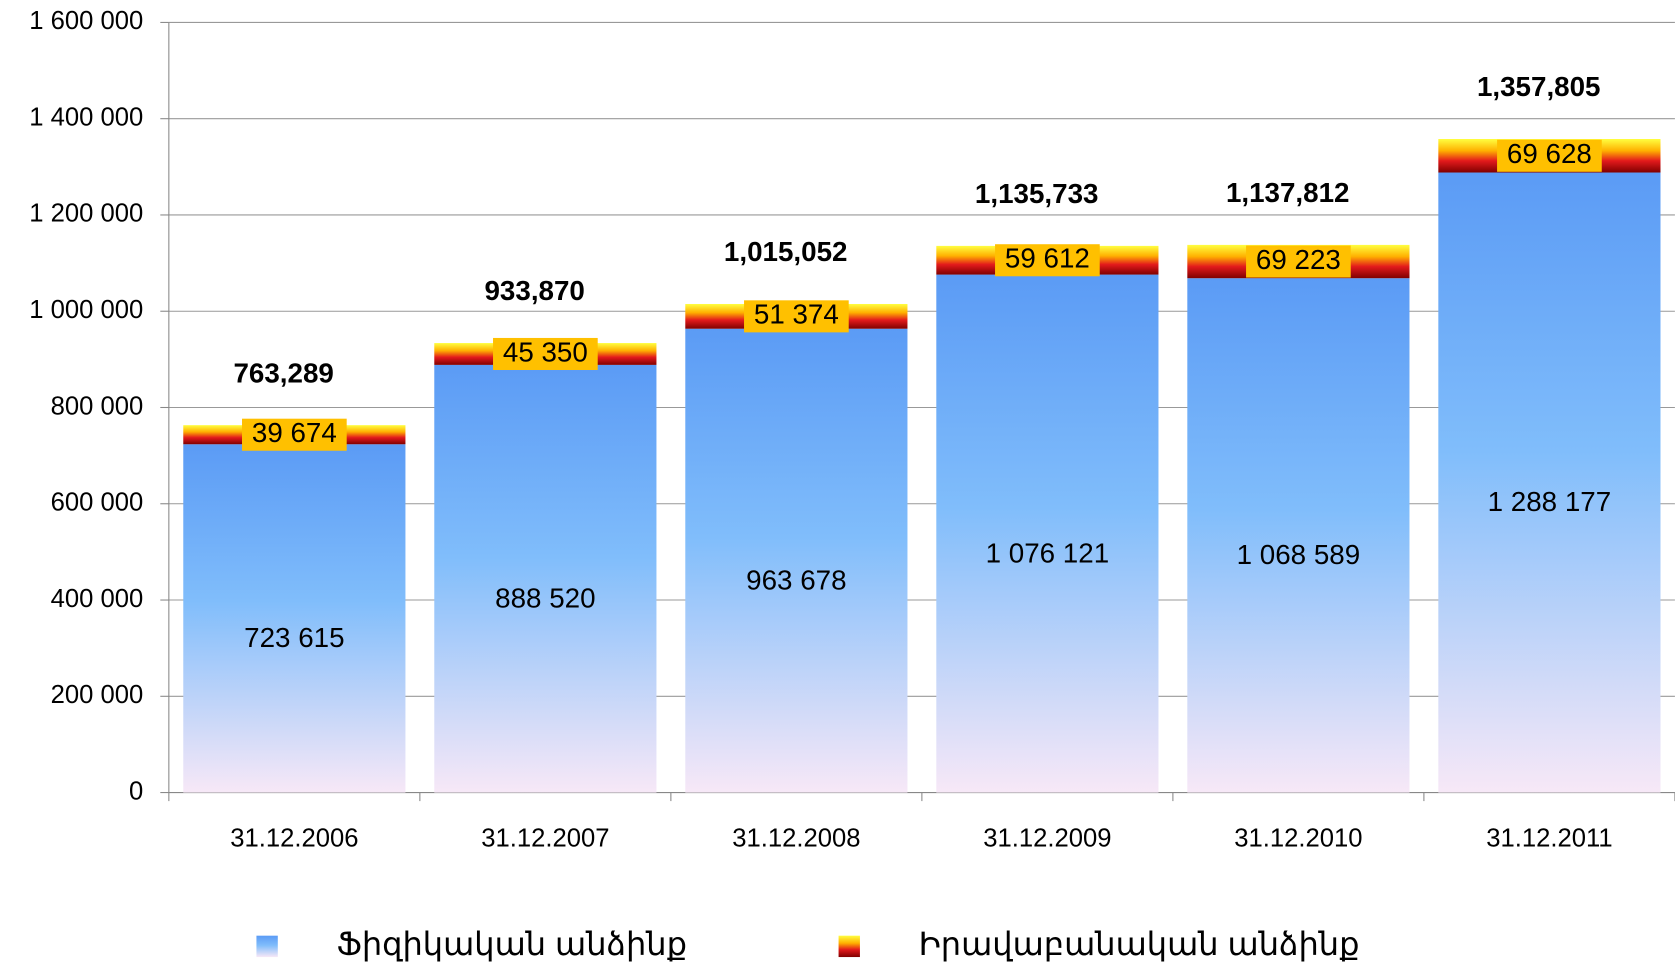 The height and width of the screenshot is (972, 1675). I want to click on legend-label: Ֆիզիկական անձինք, so click(512, 944).